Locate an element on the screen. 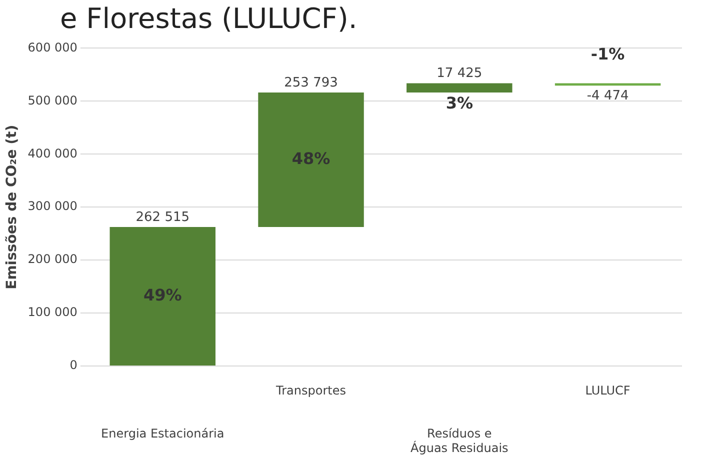  annotation: 49% is located at coordinates (162, 295).